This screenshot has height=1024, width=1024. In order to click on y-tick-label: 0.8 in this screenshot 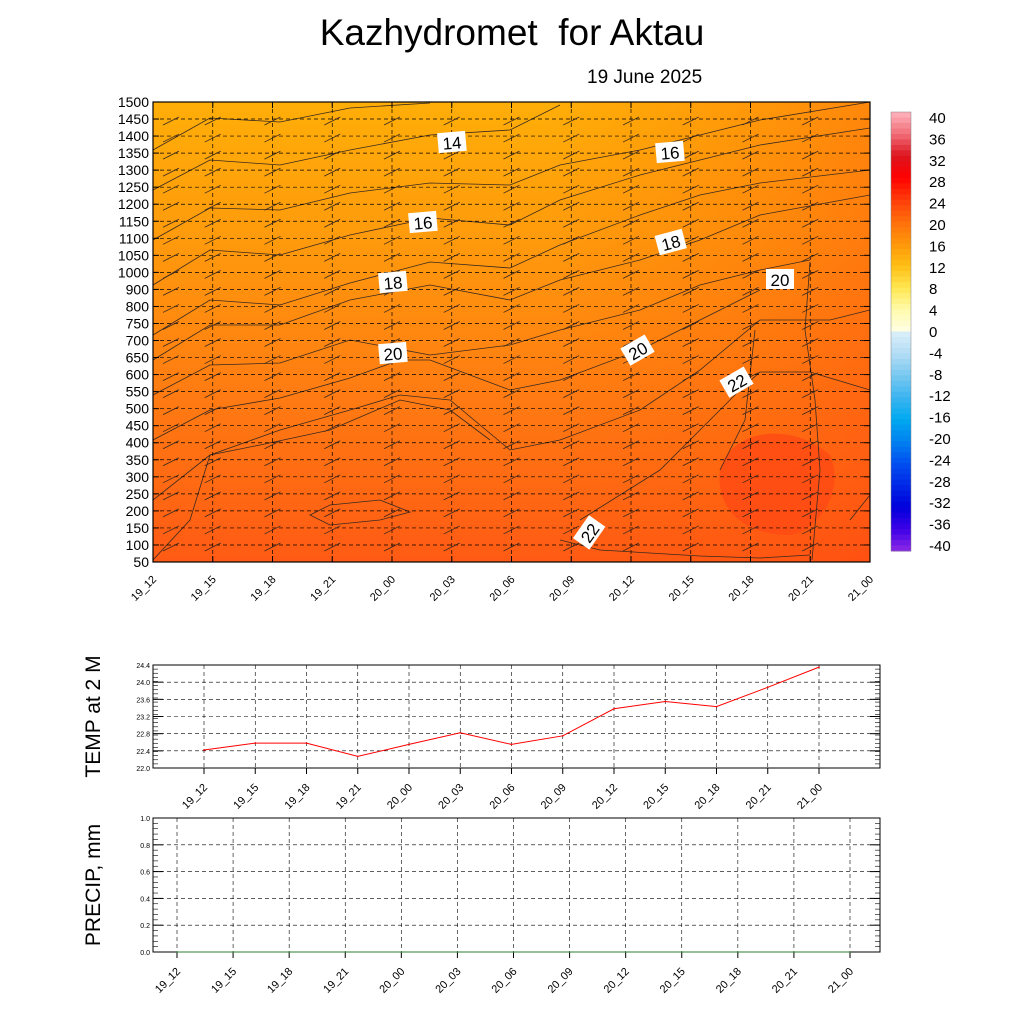, I will do `click(145, 846)`.